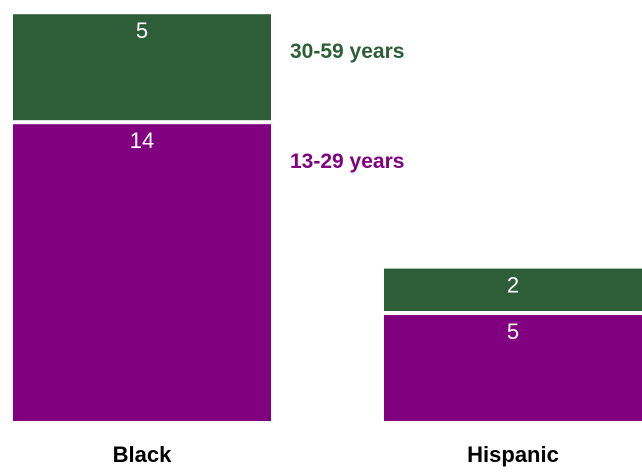 This screenshot has height=473, width=642. What do you see at coordinates (142, 30) in the screenshot?
I see `data-label-black-series-2: 5` at bounding box center [142, 30].